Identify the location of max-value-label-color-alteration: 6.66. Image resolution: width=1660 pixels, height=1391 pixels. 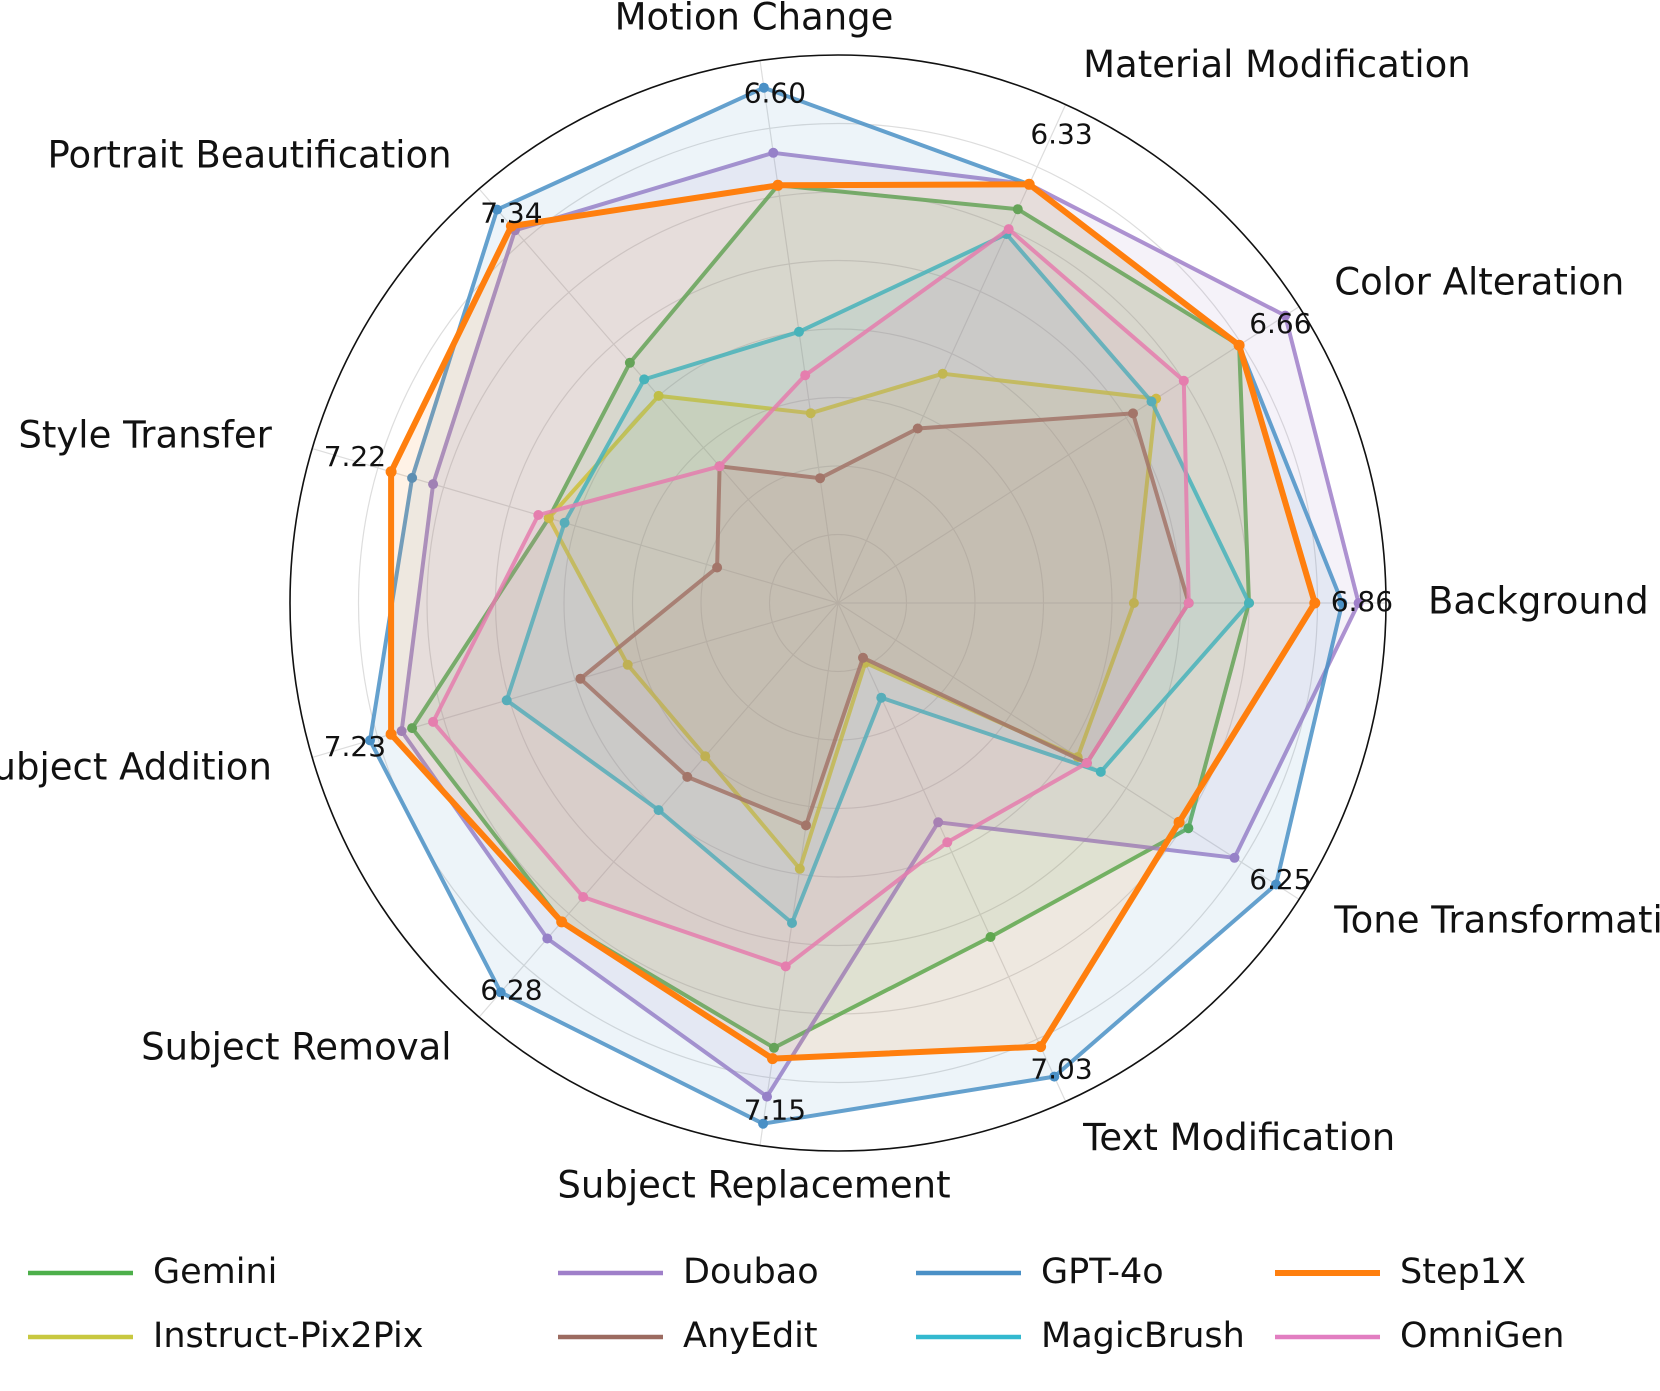
(1280, 323).